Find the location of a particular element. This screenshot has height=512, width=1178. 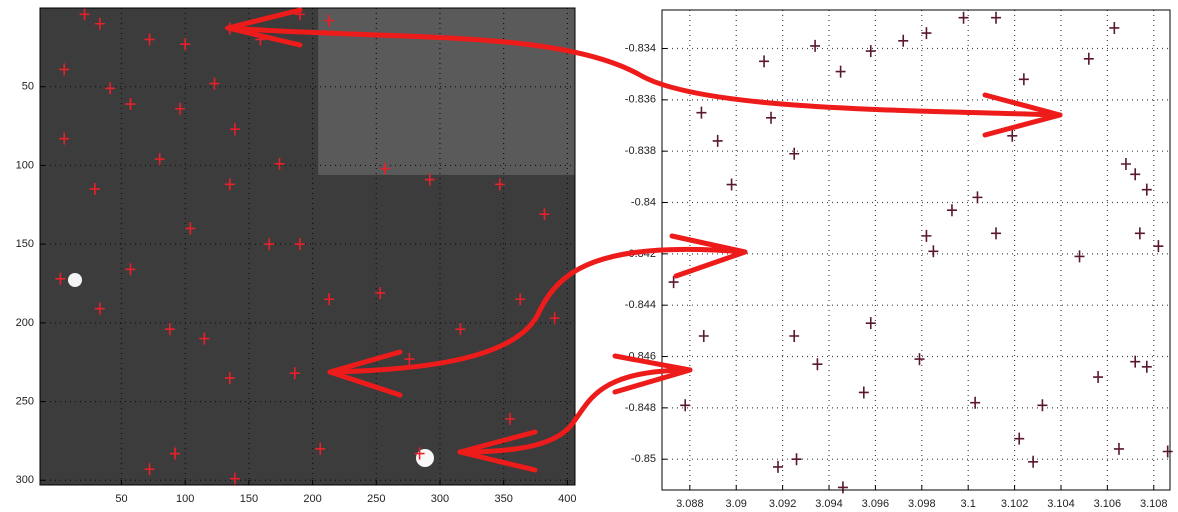

x-tick-label: 3.1 is located at coordinates (968, 504).